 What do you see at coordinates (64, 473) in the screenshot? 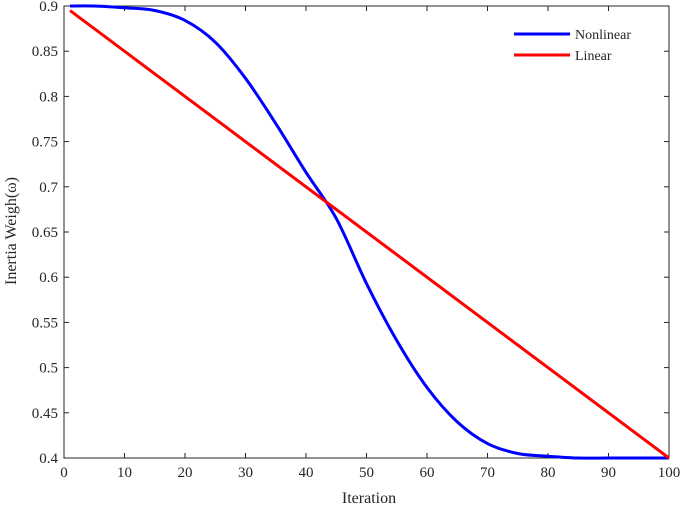
I see `x-tick-label: 0` at bounding box center [64, 473].